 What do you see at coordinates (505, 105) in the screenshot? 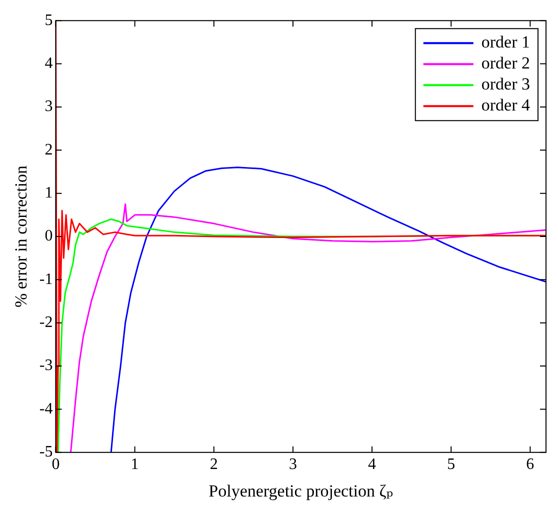
I see `legend-label: order 4` at bounding box center [505, 105].